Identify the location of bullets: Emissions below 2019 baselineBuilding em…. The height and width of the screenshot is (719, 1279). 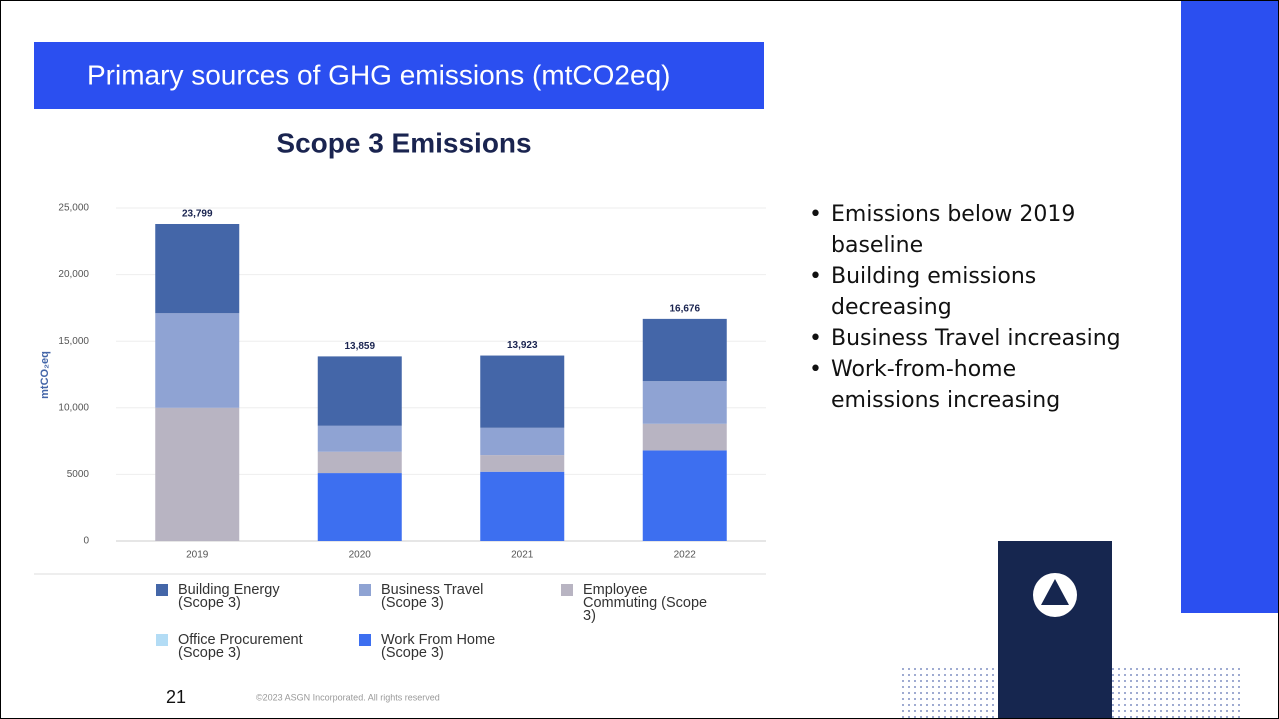
(969, 307).